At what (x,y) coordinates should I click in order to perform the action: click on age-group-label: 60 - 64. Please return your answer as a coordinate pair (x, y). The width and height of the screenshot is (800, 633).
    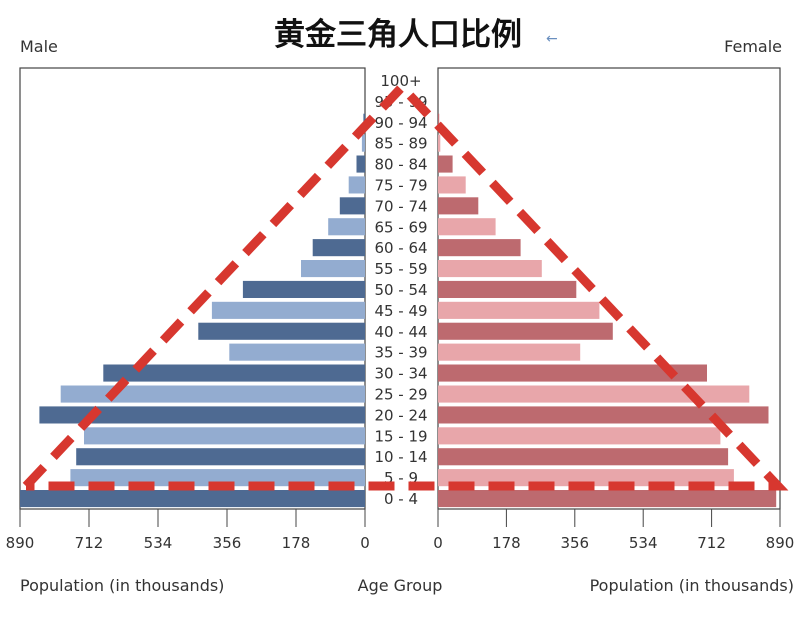
    Looking at the image, I should click on (400, 248).